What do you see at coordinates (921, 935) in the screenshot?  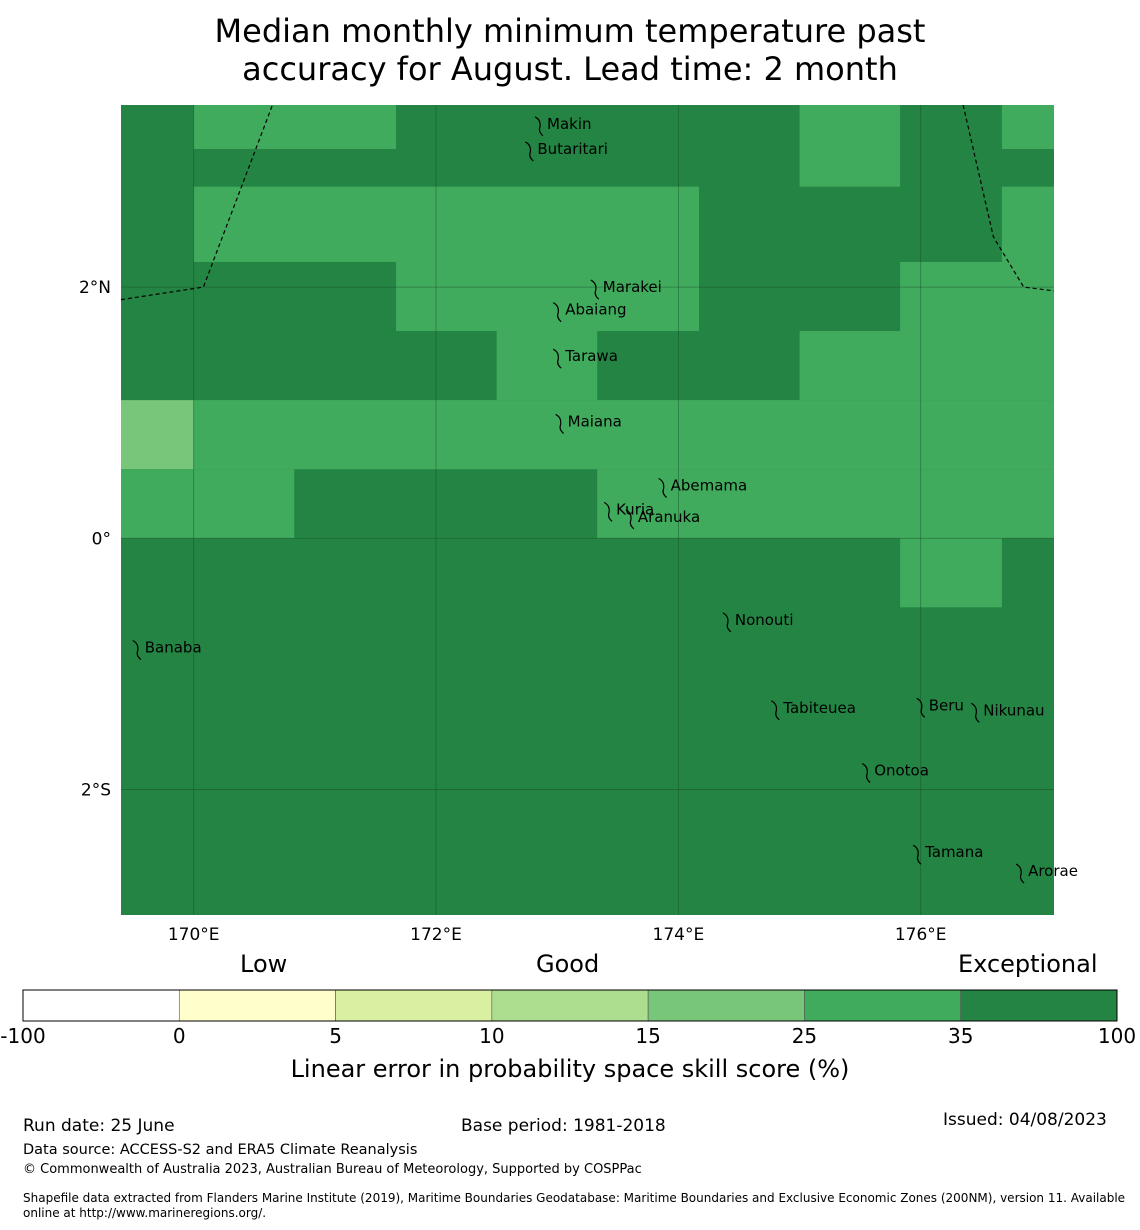 I see `lon-tick-label: 176°E` at bounding box center [921, 935].